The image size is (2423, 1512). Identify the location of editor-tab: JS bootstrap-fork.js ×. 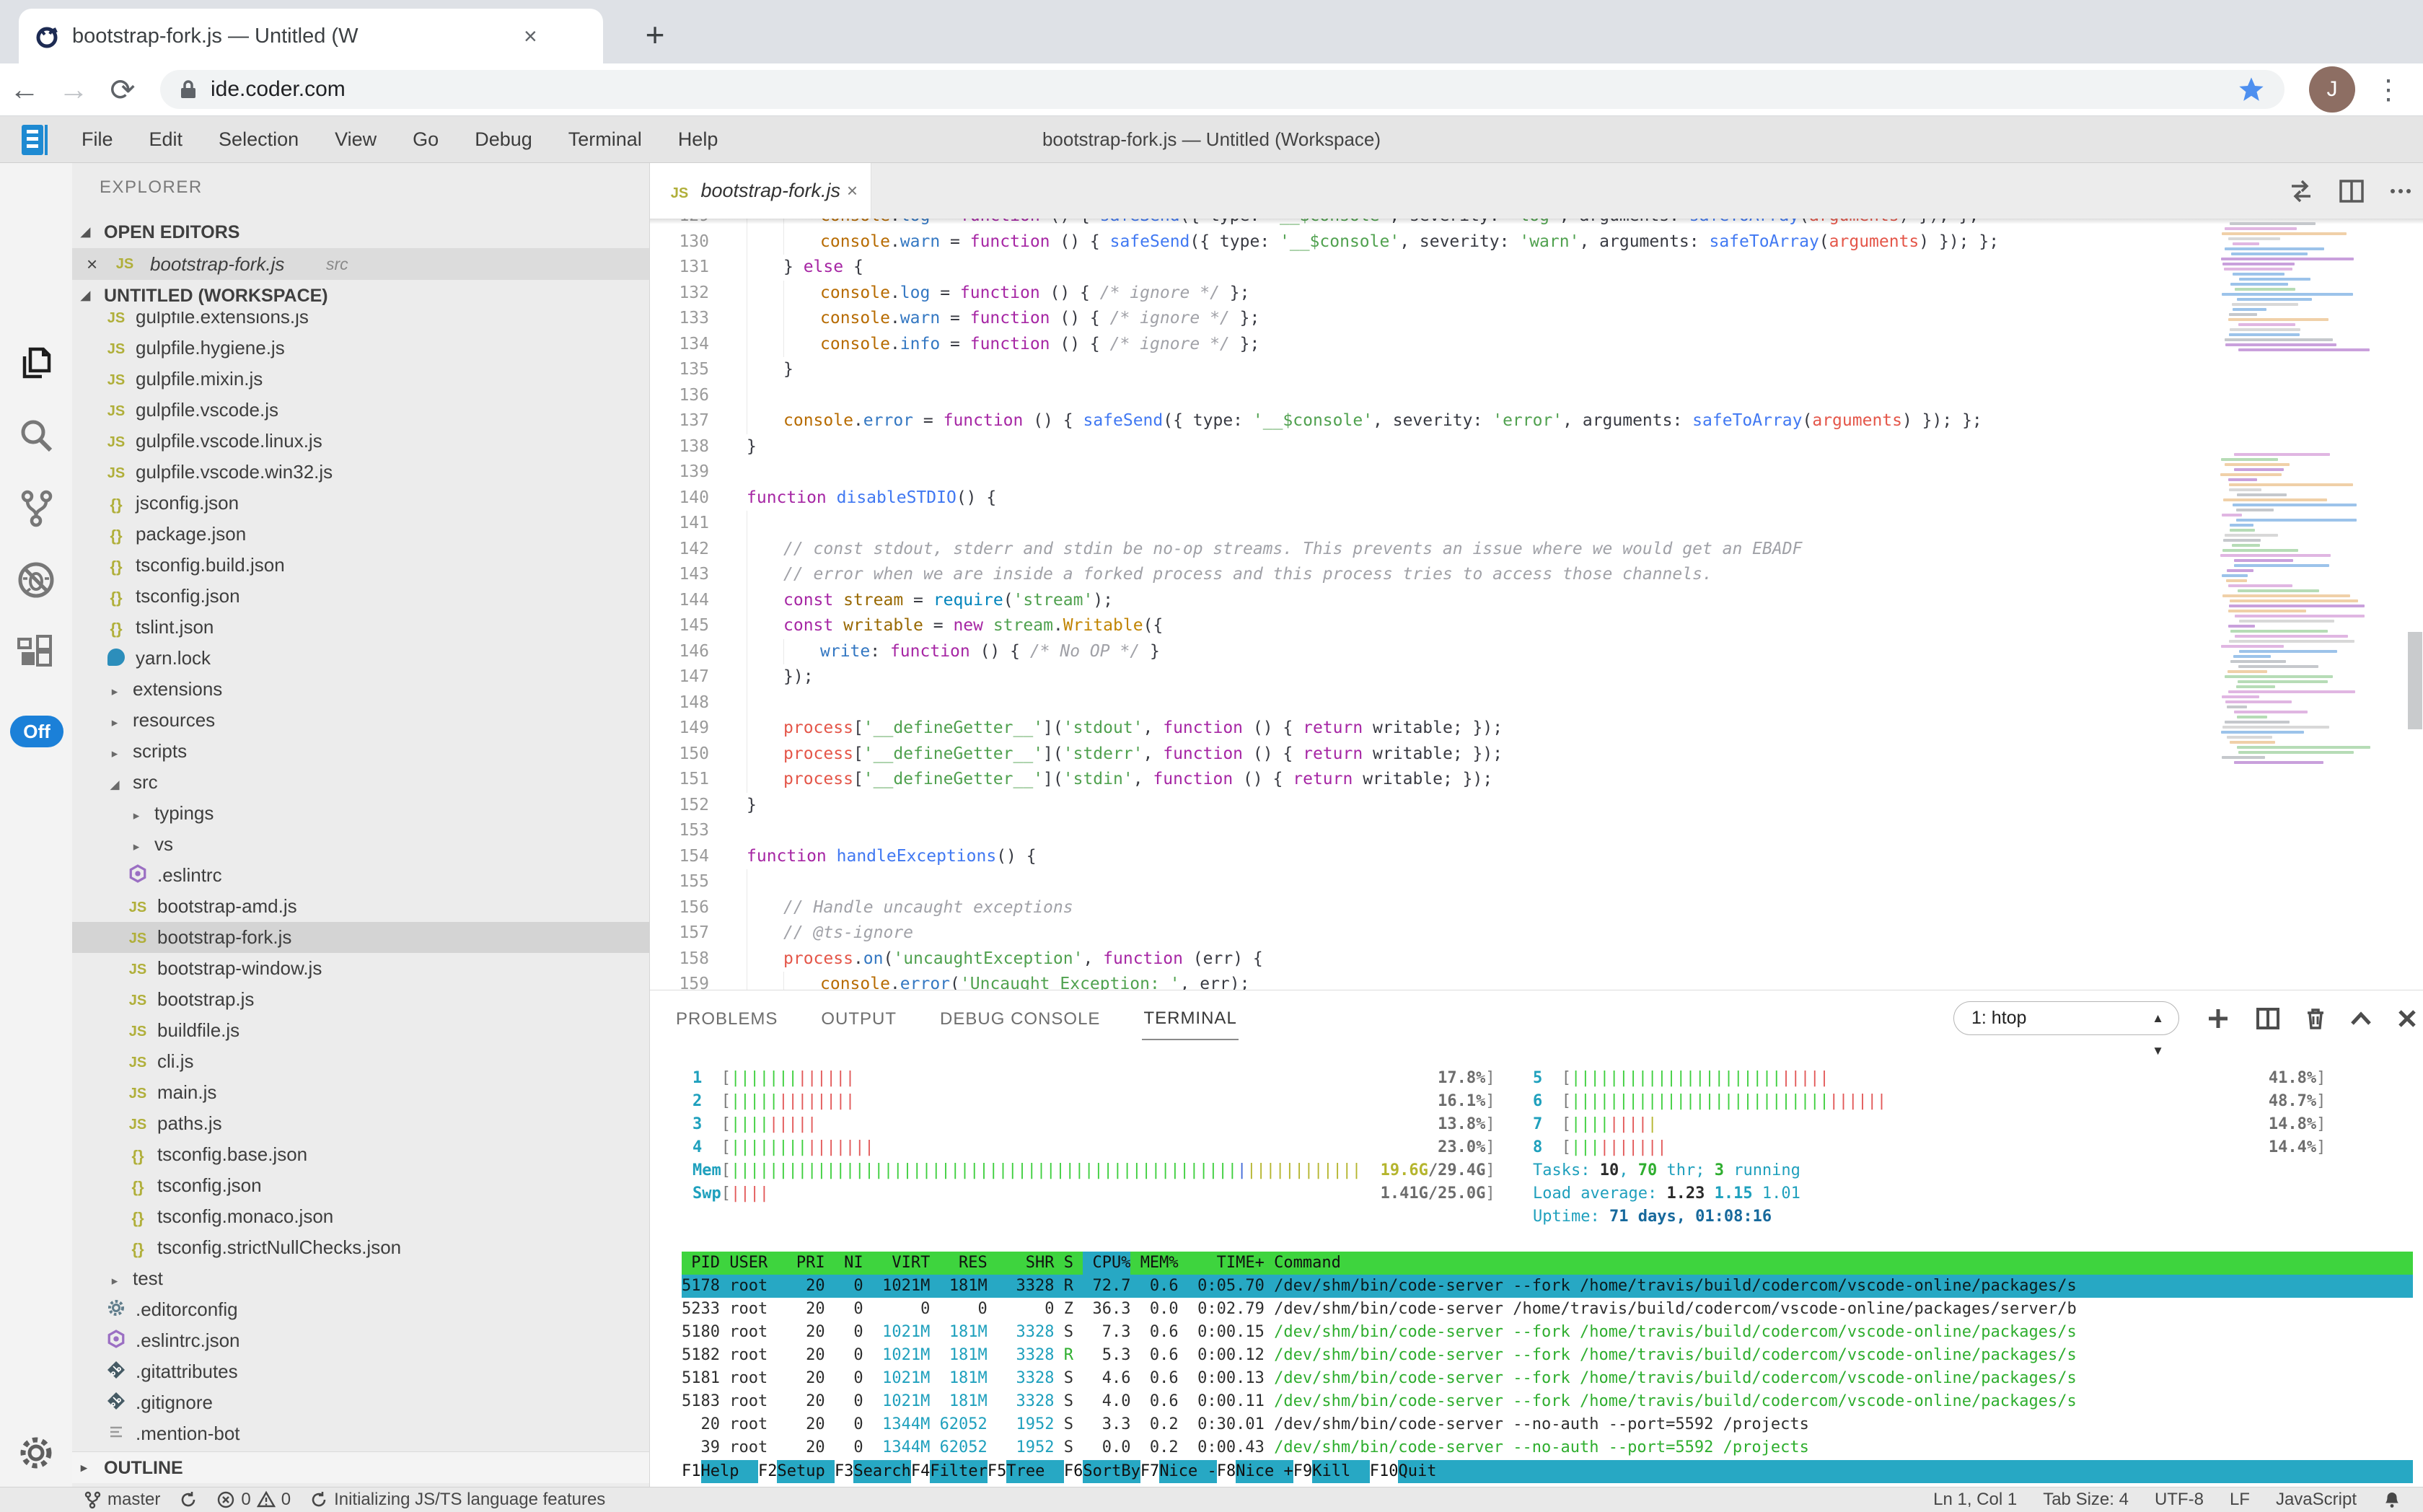
(760, 191).